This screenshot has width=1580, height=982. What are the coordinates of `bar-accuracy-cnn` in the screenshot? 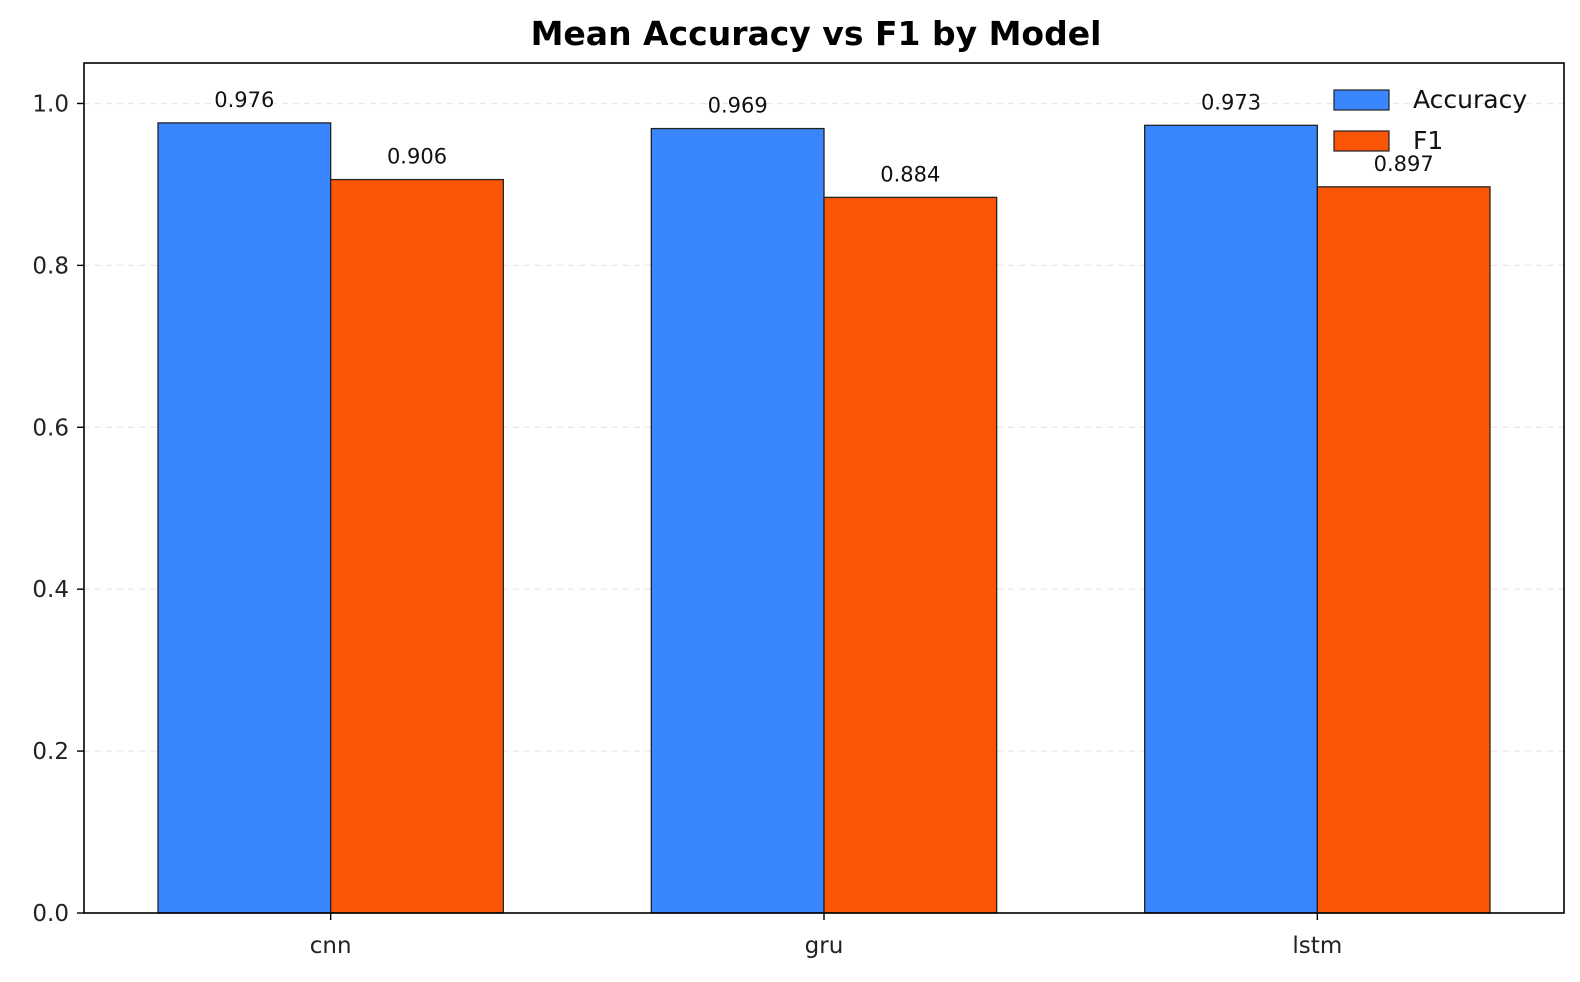 It's located at (244, 518).